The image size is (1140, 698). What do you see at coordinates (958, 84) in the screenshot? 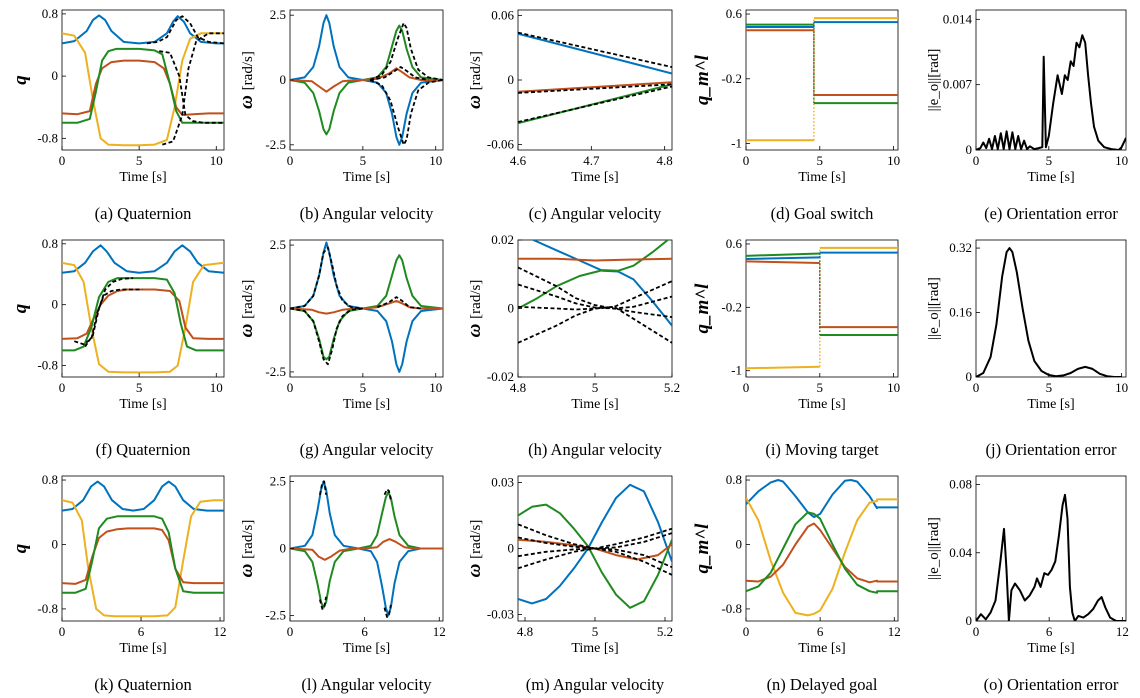
I see `y-tick-label-e: 0.007` at bounding box center [958, 84].